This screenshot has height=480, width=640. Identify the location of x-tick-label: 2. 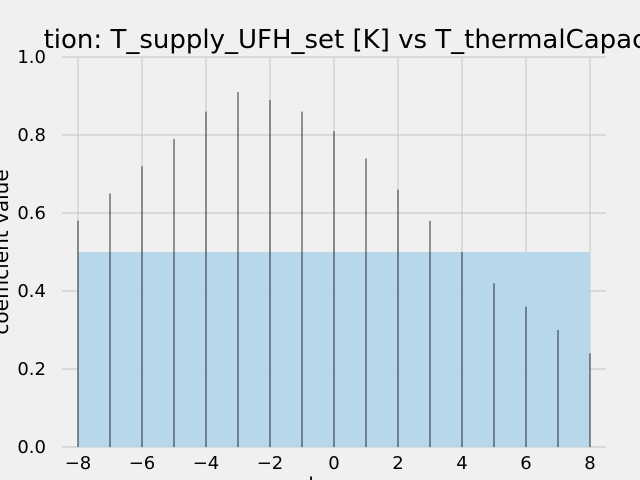
(397, 463).